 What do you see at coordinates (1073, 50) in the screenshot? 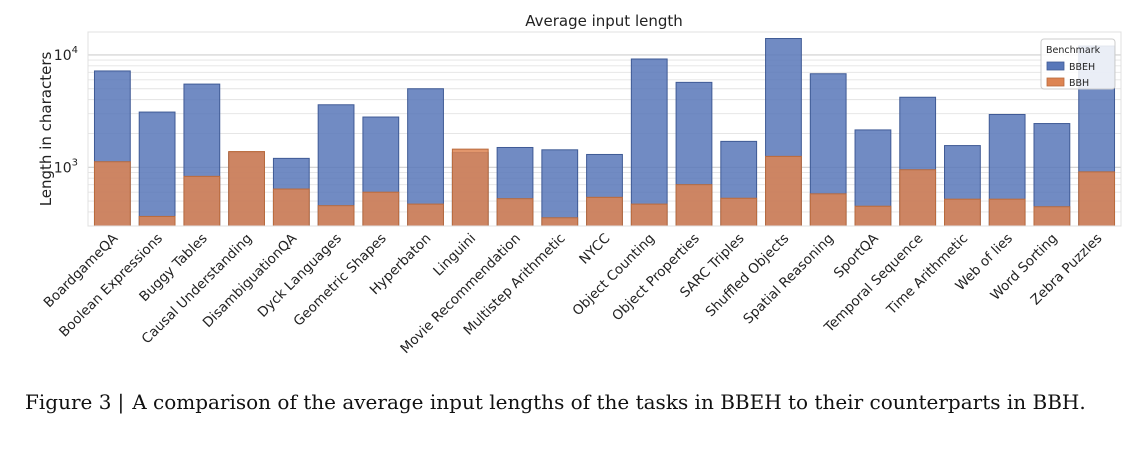
I see `legend-title: Benchmark` at bounding box center [1073, 50].